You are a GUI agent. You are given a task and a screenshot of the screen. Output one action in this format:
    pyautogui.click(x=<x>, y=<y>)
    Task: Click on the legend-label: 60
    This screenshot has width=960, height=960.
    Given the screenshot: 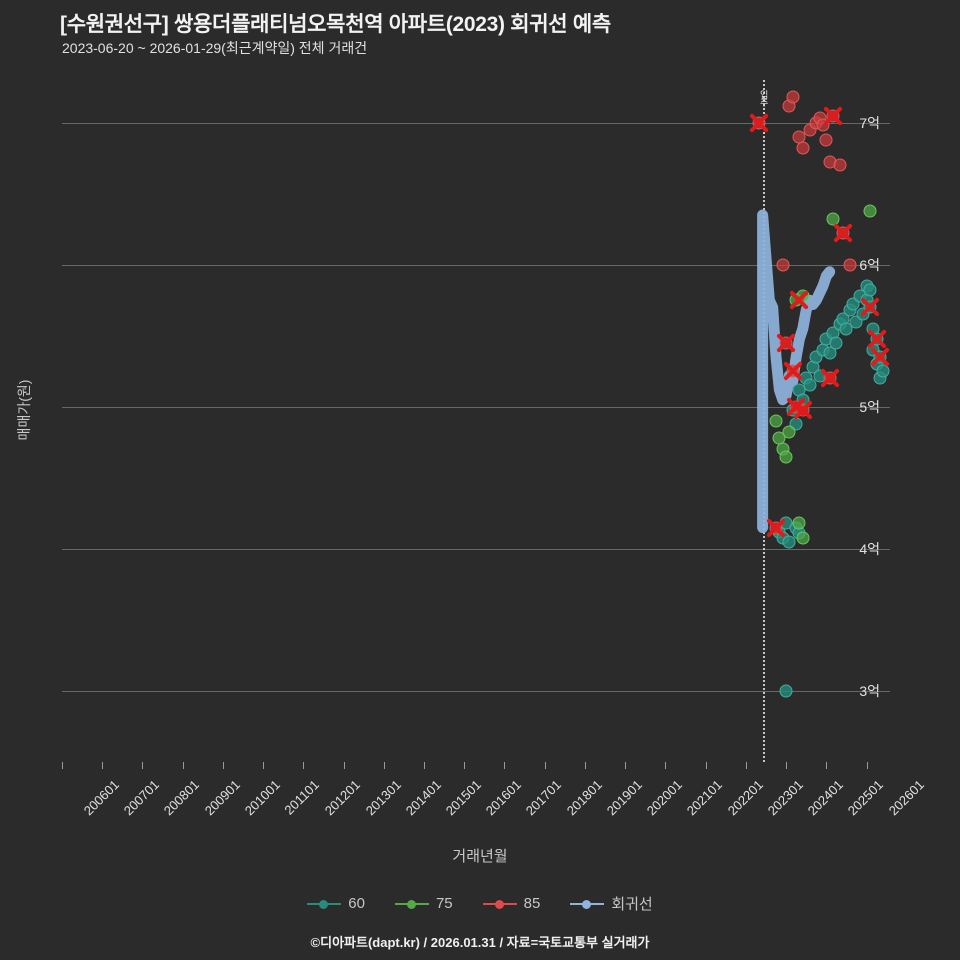 What is the action you would take?
    pyautogui.click(x=356, y=903)
    